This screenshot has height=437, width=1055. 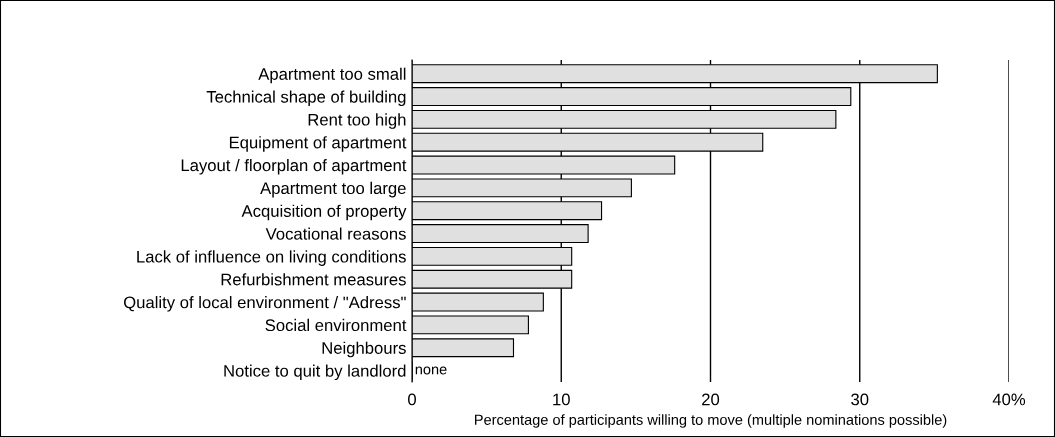 I want to click on x-axis-title: Percentage of participants willing to move (multiple nominations possible), so click(x=711, y=421).